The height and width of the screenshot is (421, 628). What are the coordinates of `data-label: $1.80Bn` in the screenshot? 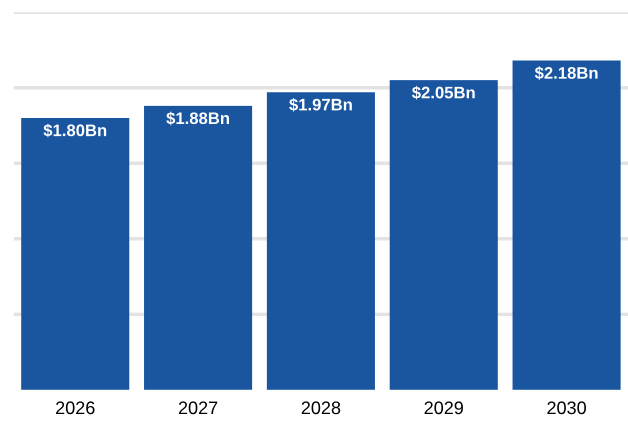 It's located at (74, 131).